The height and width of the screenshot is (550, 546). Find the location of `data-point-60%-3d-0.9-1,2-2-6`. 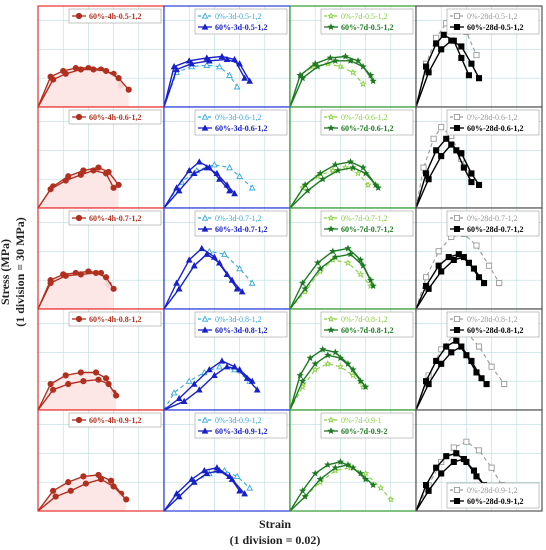

data-point-60%-3d-0.9-1,2-2-6 is located at coordinates (244, 493).